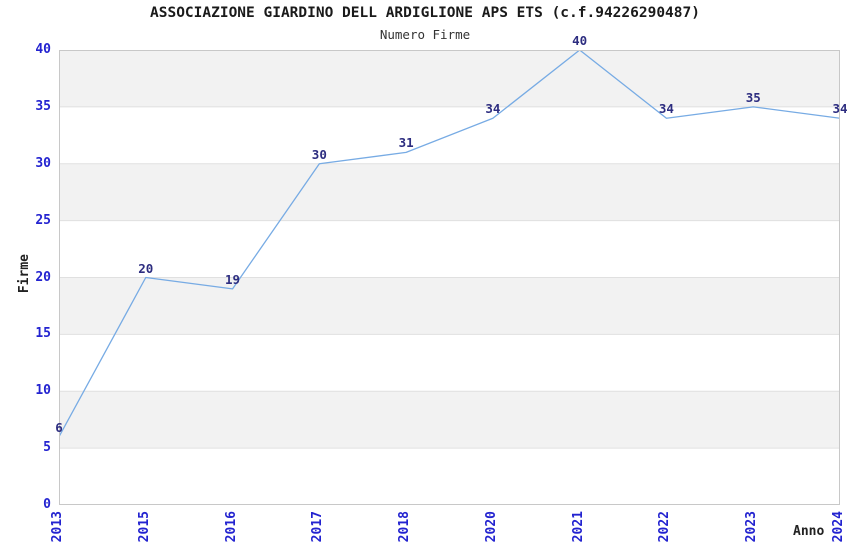  What do you see at coordinates (809, 531) in the screenshot?
I see `x-axis-label: Anno` at bounding box center [809, 531].